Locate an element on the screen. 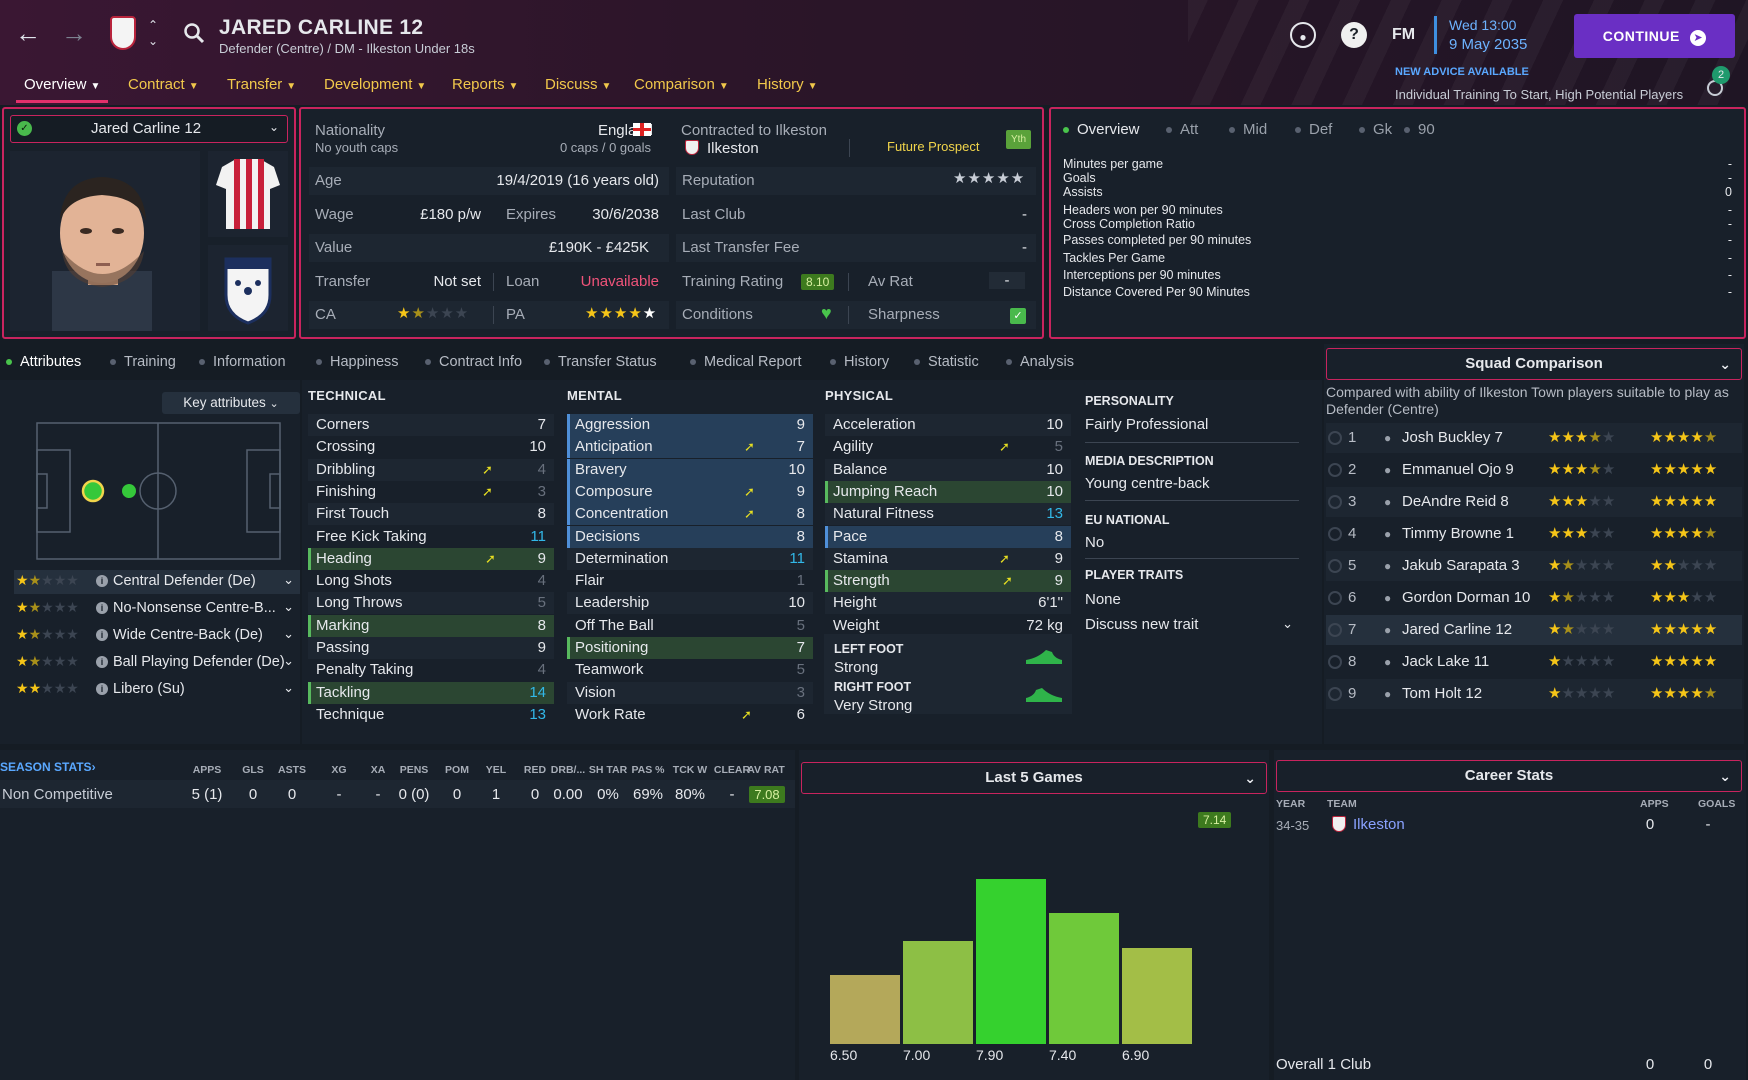 This screenshot has height=1080, width=1748. squad-row: 3 ● DeAndre Reid 8 ★★★★★ ★★★★★ is located at coordinates (1534, 502).